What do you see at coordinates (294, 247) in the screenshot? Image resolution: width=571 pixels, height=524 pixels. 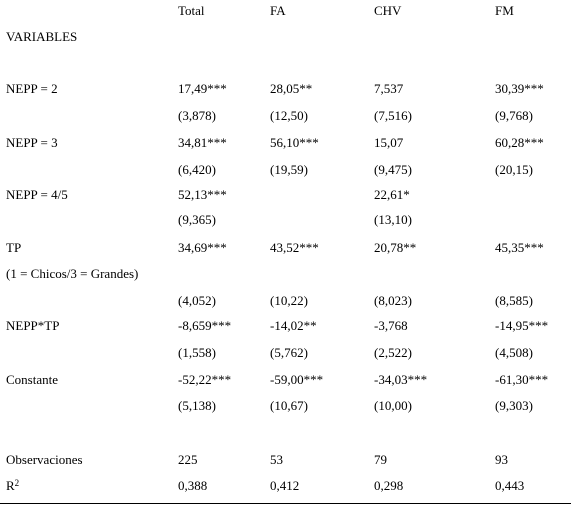 I see `coefficient-cell: 43,52***` at bounding box center [294, 247].